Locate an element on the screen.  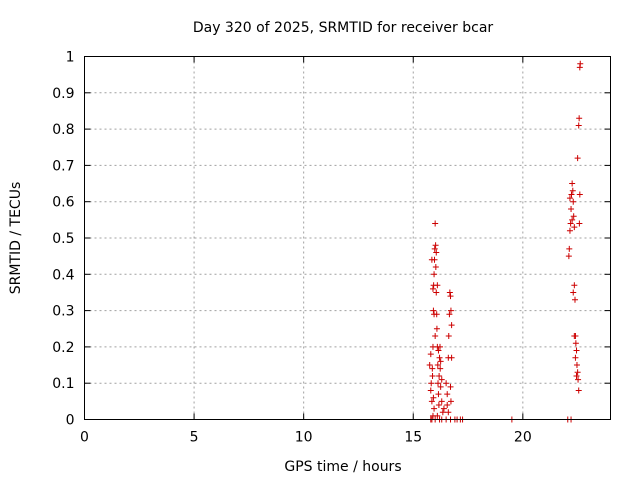
y-tick-label: 0 is located at coordinates (70, 421).